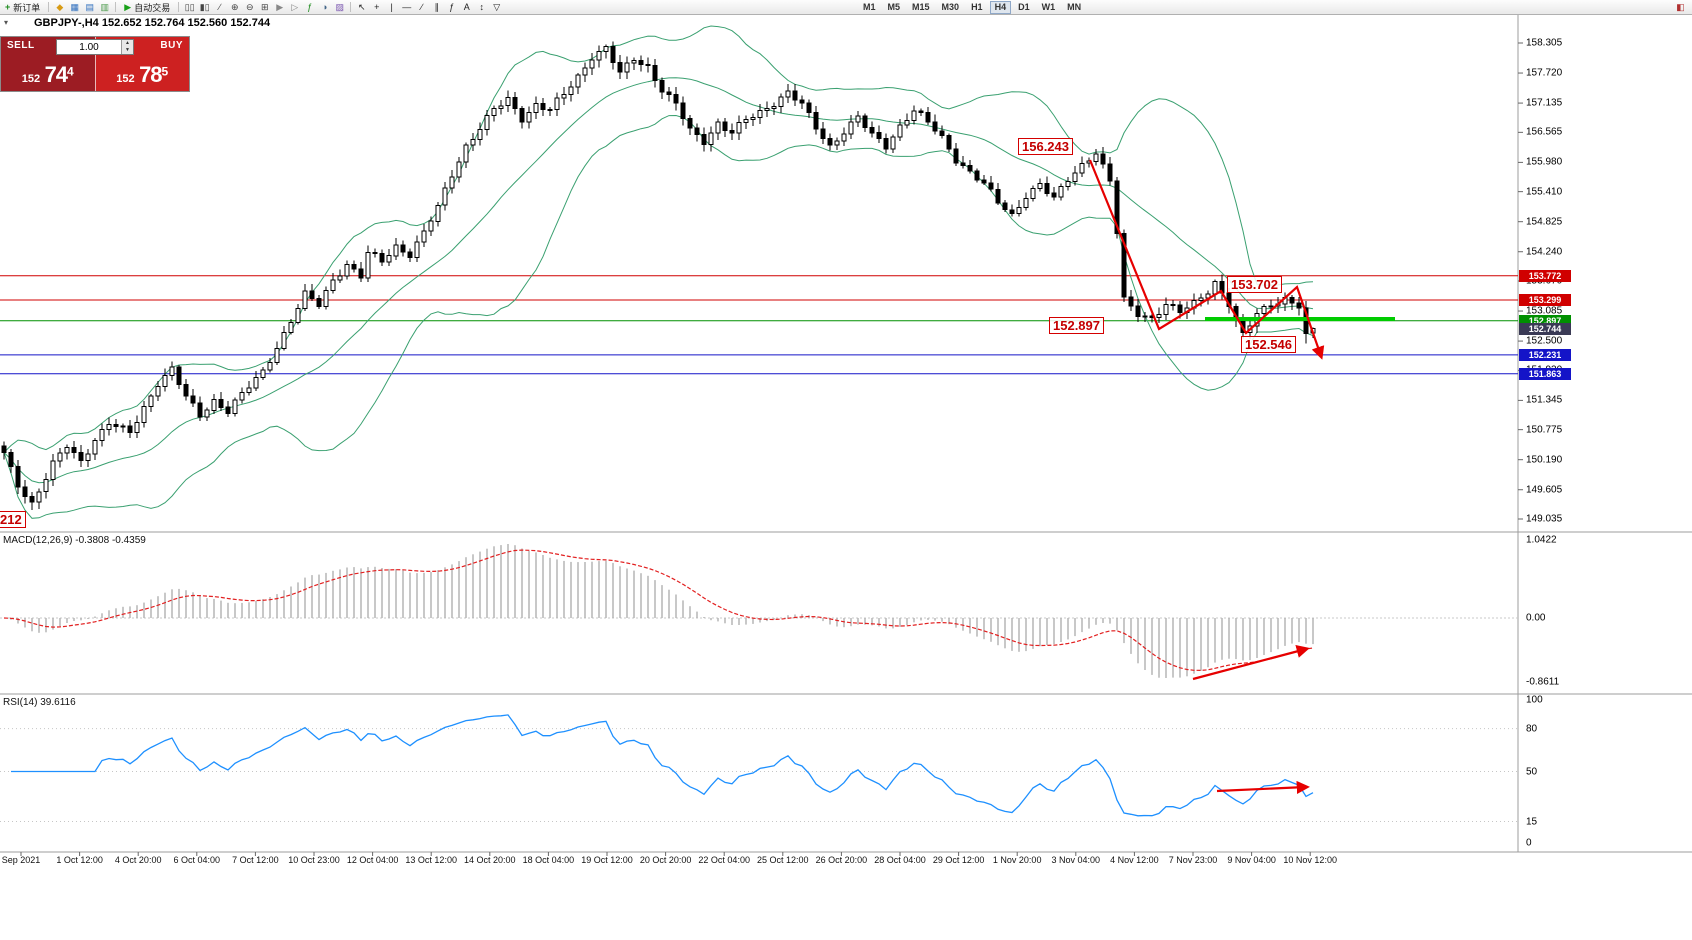 This screenshot has width=1692, height=940. What do you see at coordinates (1545, 354) in the screenshot?
I see `price-tag: 152.231` at bounding box center [1545, 354].